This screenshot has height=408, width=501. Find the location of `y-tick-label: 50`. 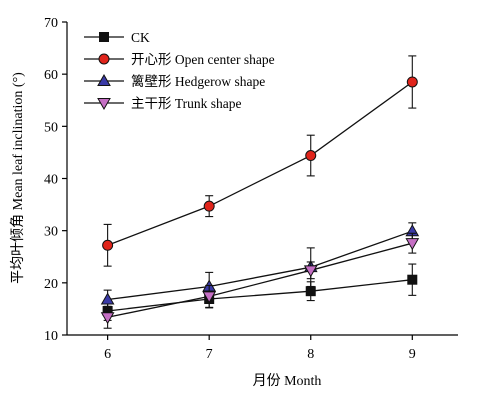

y-tick-label: 50 is located at coordinates (51, 127).